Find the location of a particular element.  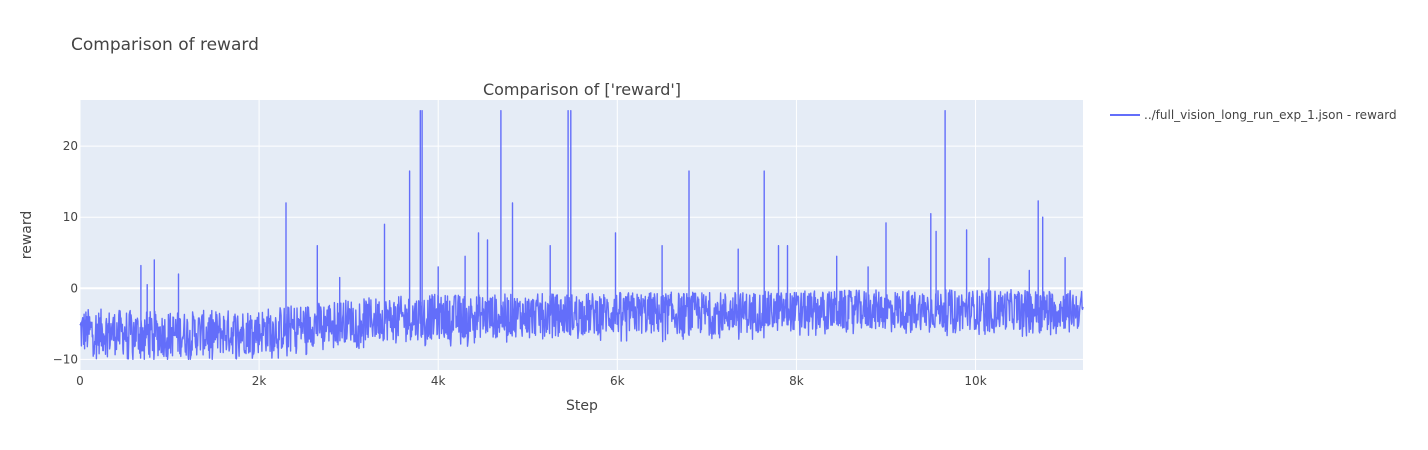

x-tick-label: 2k is located at coordinates (259, 381).